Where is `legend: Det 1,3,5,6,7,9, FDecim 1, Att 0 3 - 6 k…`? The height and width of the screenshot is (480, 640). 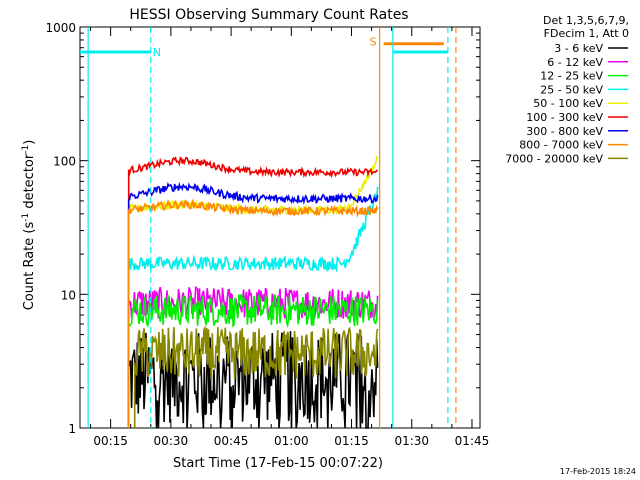 legend: Det 1,3,5,6,7,9, FDecim 1, Att 0 3 - 6 k… is located at coordinates (567, 89).